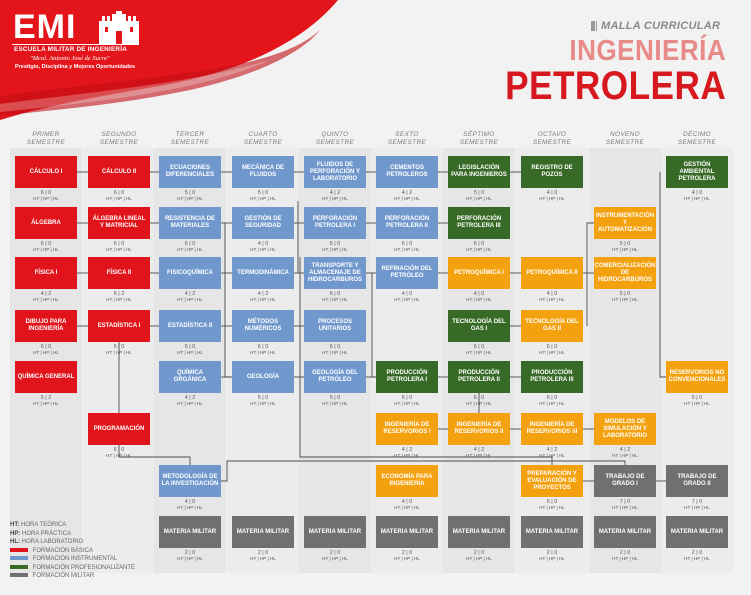 Image resolution: width=751 pixels, height=595 pixels. Describe the element at coordinates (119, 326) in the screenshot. I see `course-estadistica-i: ESTADÍSTICA I` at that location.